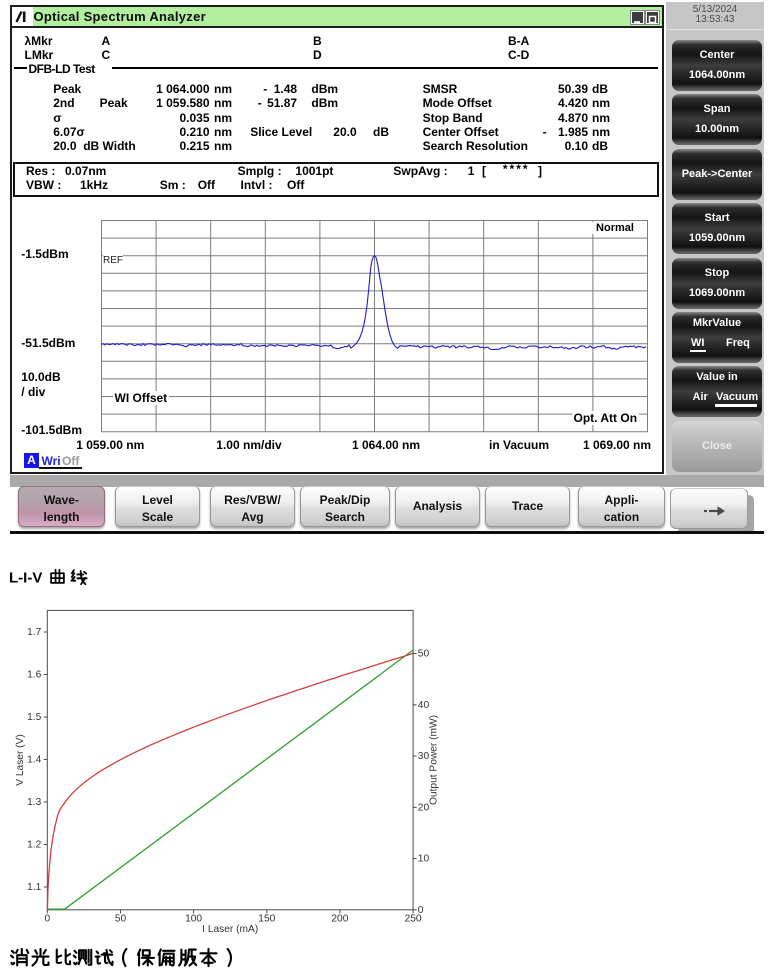 This screenshot has height=973, width=775. What do you see at coordinates (413, 918) in the screenshot?
I see `svg-text: 250` at bounding box center [413, 918].